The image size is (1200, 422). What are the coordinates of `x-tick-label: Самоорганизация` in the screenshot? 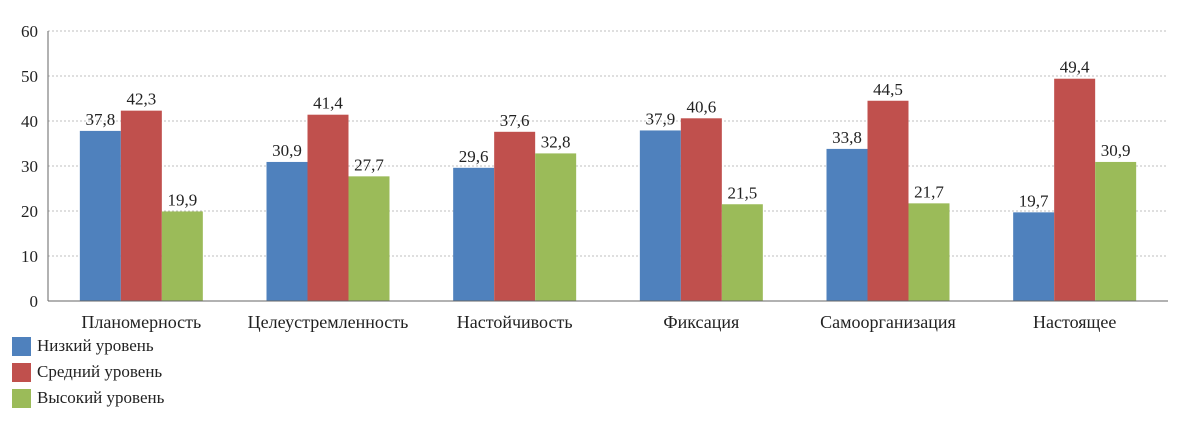 It's located at (888, 322).